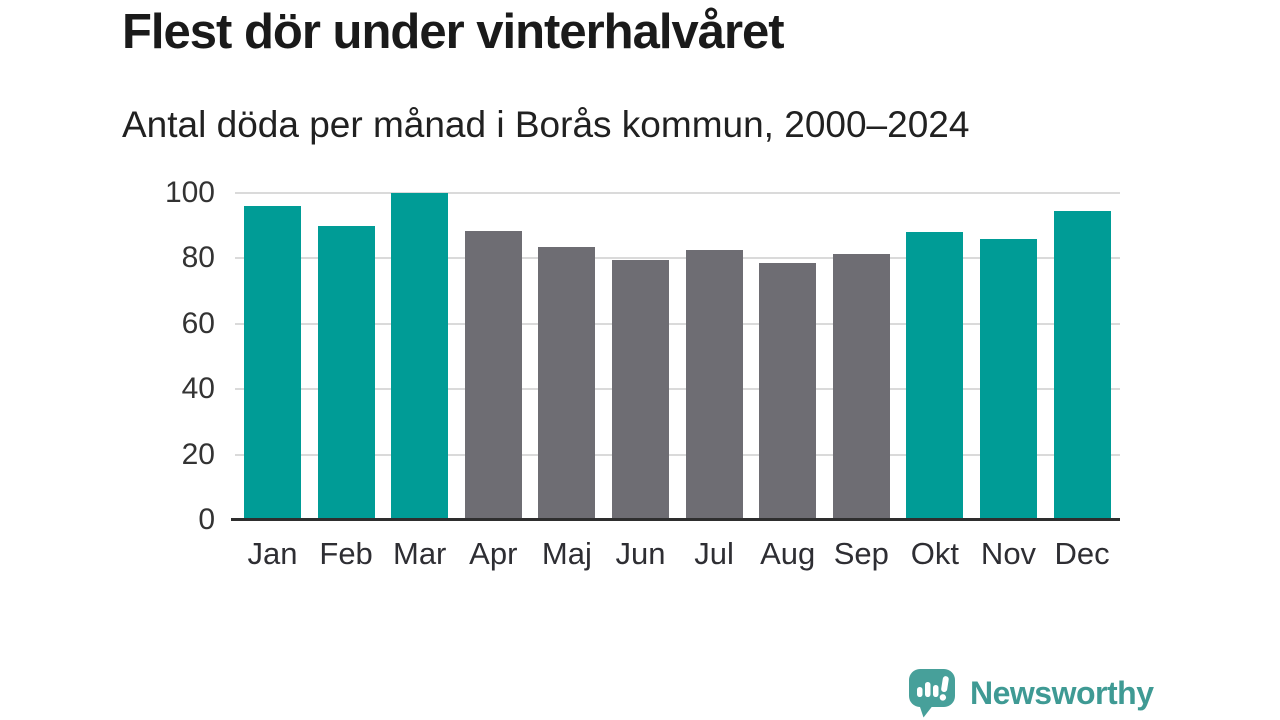 This screenshot has height=720, width=1280. Describe the element at coordinates (714, 385) in the screenshot. I see `bar-jul` at that location.